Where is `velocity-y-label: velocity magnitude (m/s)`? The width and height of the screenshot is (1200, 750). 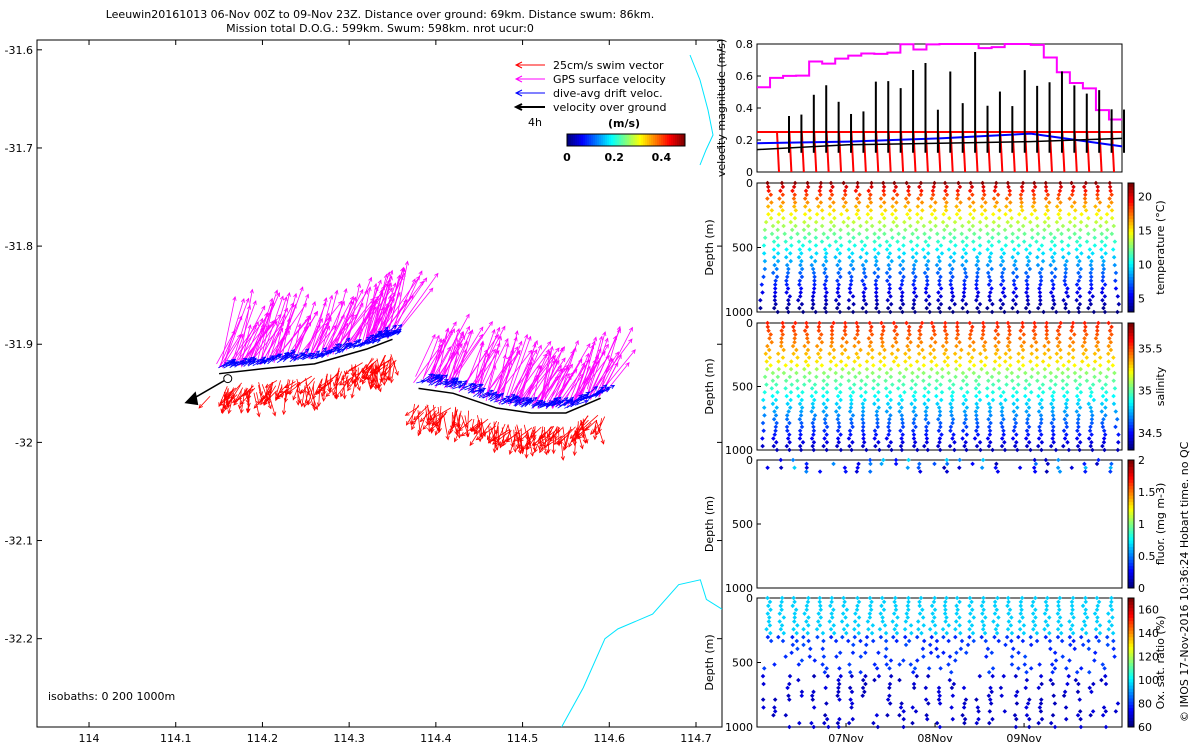 velocity-y-label: velocity magnitude (m/s) is located at coordinates (721, 108).